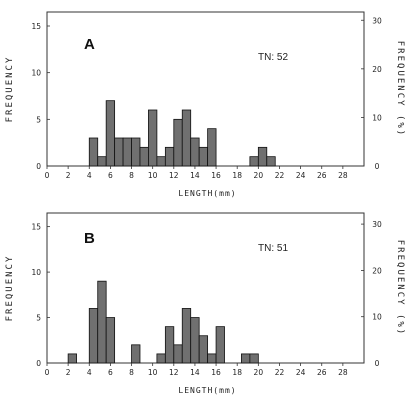  What do you see at coordinates (273, 248) in the screenshot?
I see `sample-size-annotation: TN: 51` at bounding box center [273, 248].